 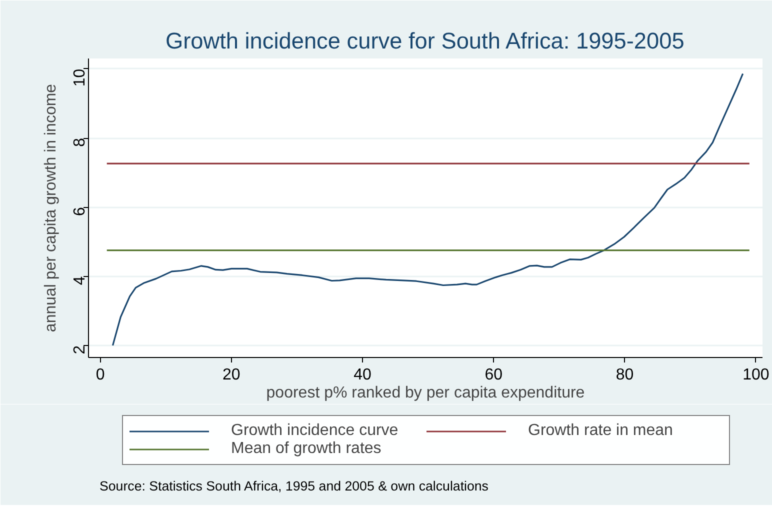 What do you see at coordinates (80, 142) in the screenshot?
I see `y-tick-label: 8` at bounding box center [80, 142].